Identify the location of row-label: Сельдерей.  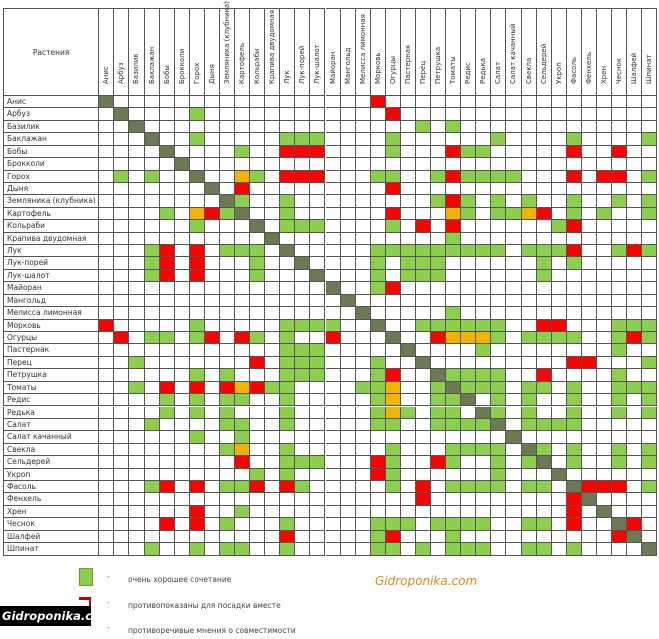
(51, 462).